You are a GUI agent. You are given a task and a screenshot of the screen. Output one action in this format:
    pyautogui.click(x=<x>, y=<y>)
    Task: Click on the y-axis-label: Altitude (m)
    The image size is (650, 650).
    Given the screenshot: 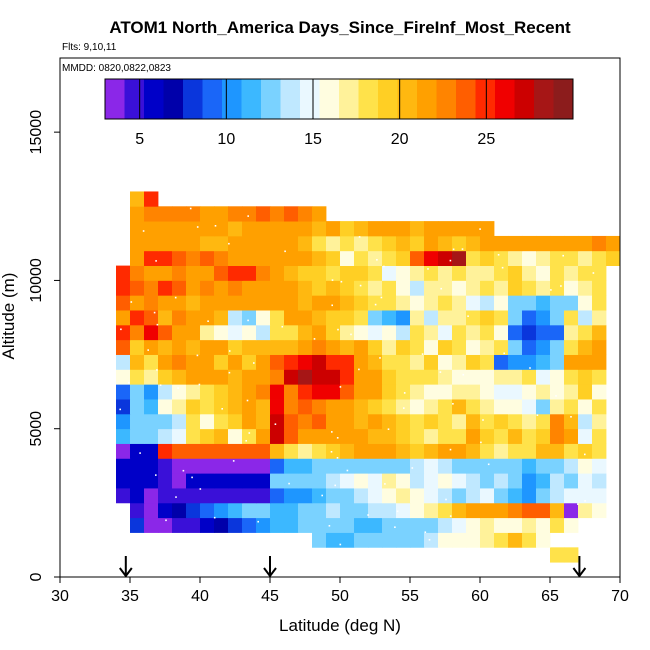 What is the action you would take?
    pyautogui.click(x=9, y=316)
    